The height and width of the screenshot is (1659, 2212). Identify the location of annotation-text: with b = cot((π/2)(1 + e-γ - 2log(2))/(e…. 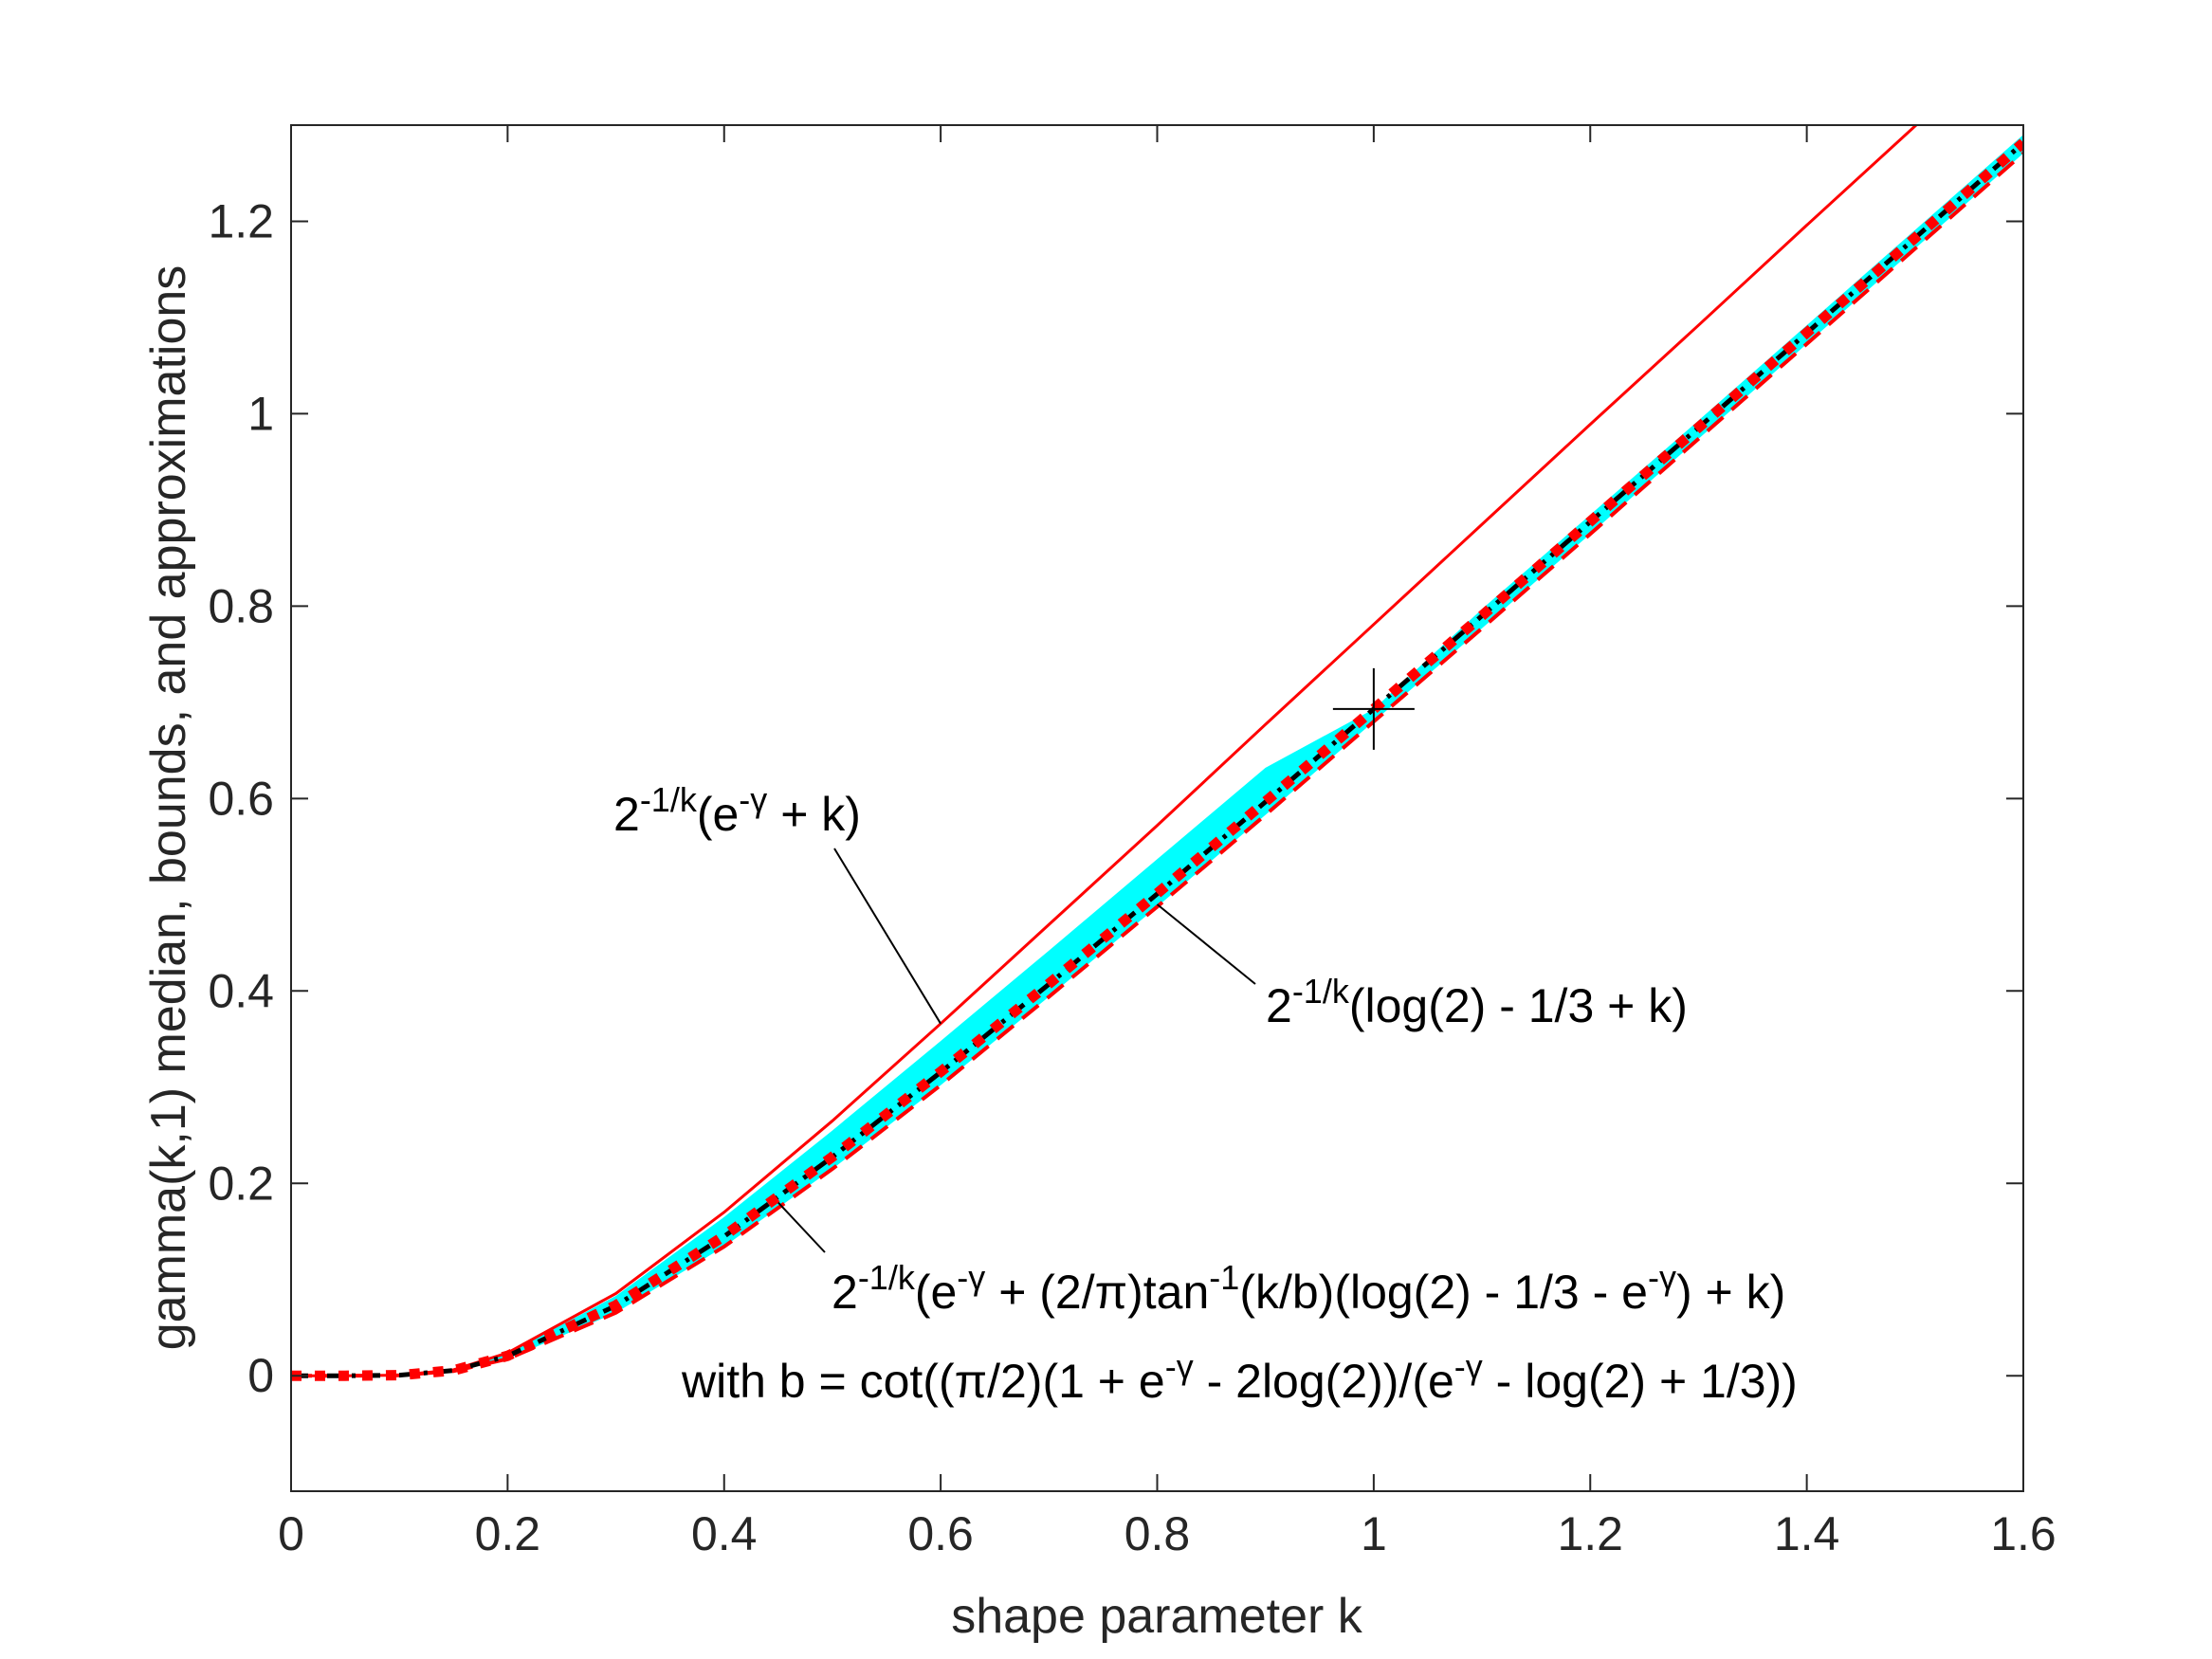
(1239, 1377).